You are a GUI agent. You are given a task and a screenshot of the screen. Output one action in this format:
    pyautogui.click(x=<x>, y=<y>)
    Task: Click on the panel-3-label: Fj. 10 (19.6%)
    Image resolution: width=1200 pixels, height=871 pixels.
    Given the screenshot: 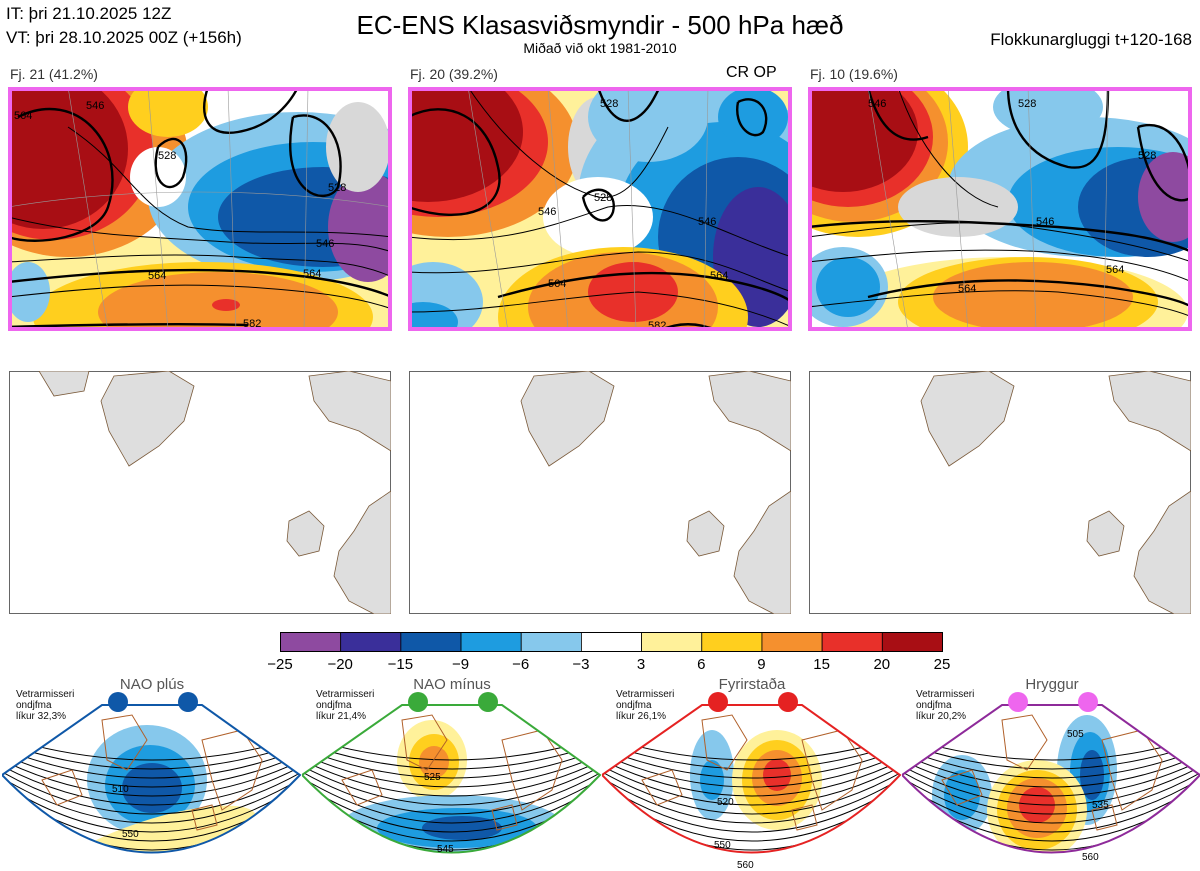 What is the action you would take?
    pyautogui.click(x=854, y=74)
    